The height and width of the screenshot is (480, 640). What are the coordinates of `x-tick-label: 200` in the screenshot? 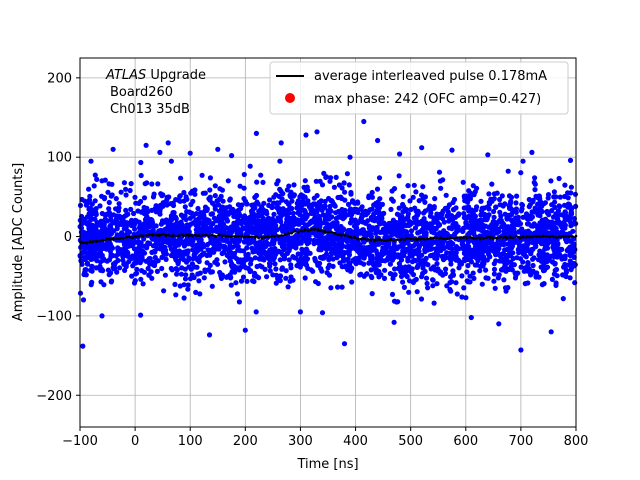 It's located at (245, 441).